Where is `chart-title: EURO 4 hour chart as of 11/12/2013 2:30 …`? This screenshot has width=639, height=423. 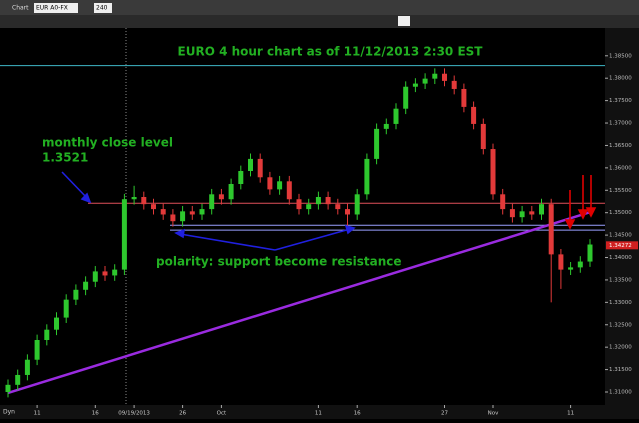 chart-title: EURO 4 hour chart as of 11/12/2013 2:30 … is located at coordinates (331, 52).